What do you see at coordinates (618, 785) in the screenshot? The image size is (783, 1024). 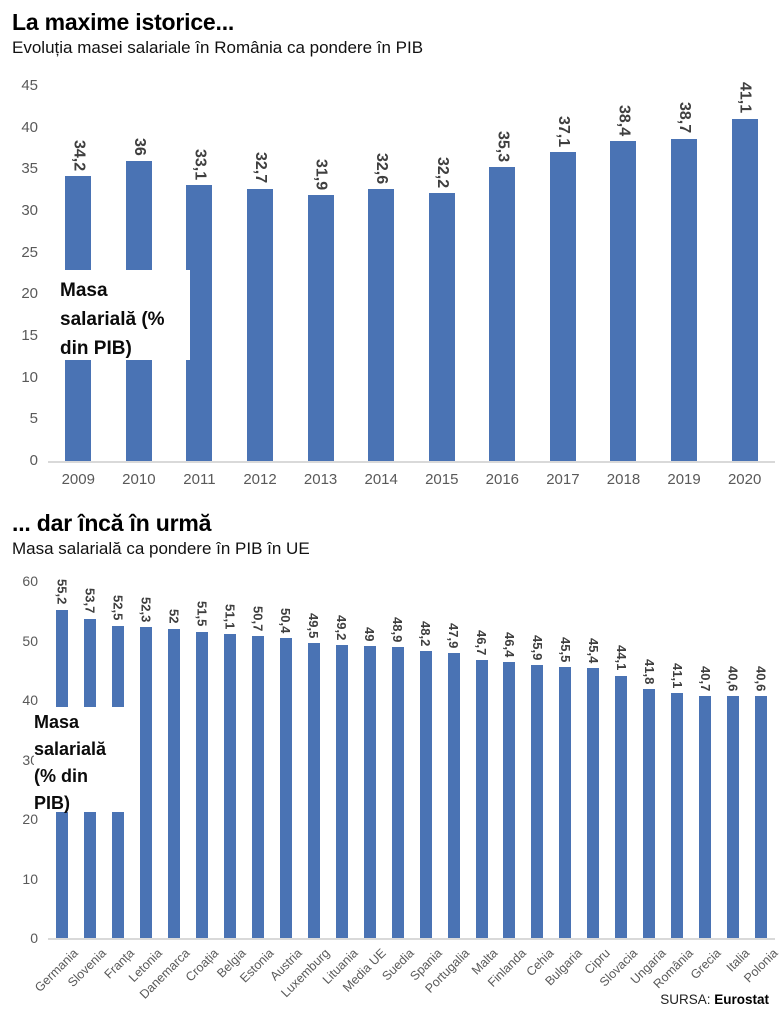 I see `bar-slot: 44,1 Slovacia` at bounding box center [618, 785].